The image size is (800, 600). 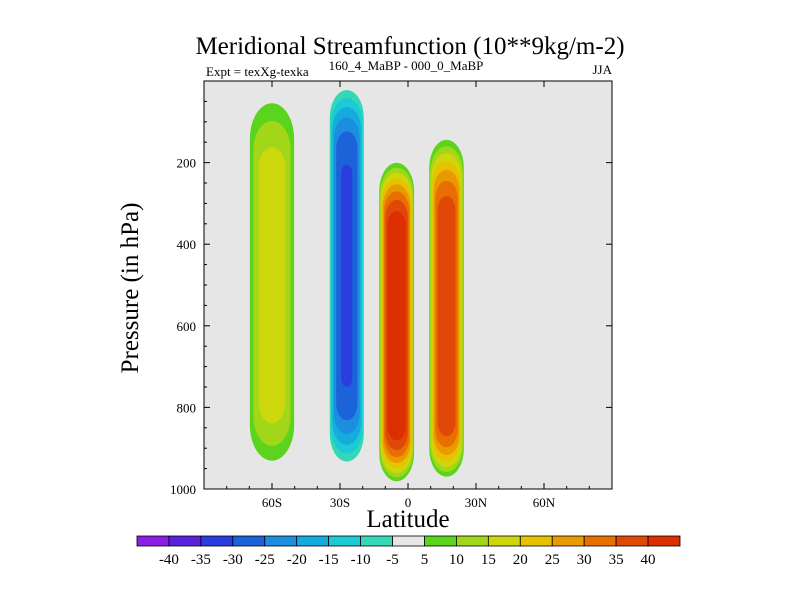 What do you see at coordinates (409, 46) in the screenshot?
I see `chart-title: Meridional Streamfunction (10**9kg/m-2)` at bounding box center [409, 46].